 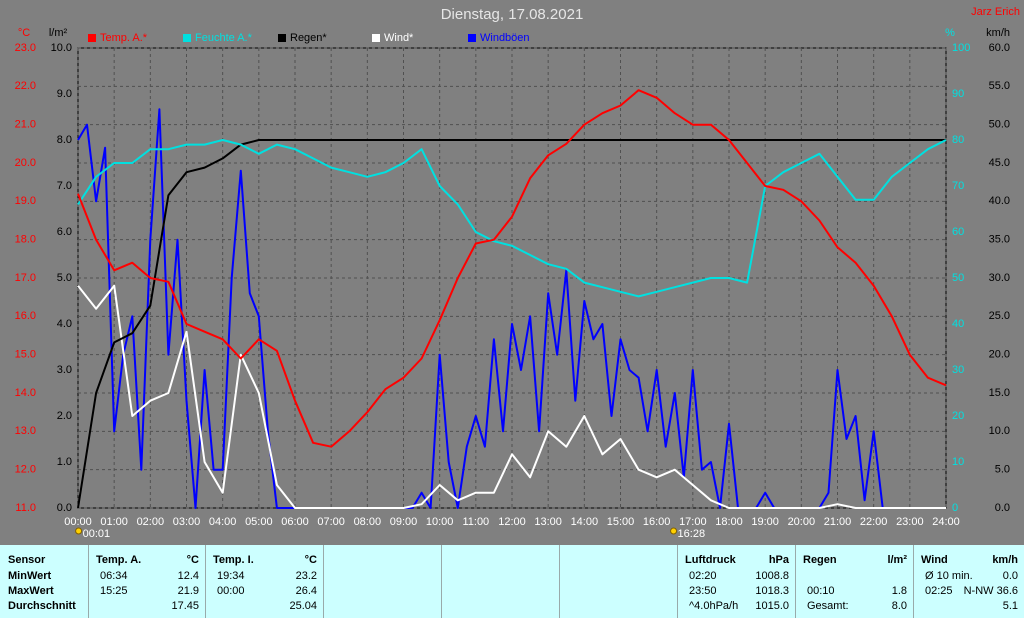 What do you see at coordinates (303, 606) in the screenshot?
I see `cell-value: 25.04` at bounding box center [303, 606].